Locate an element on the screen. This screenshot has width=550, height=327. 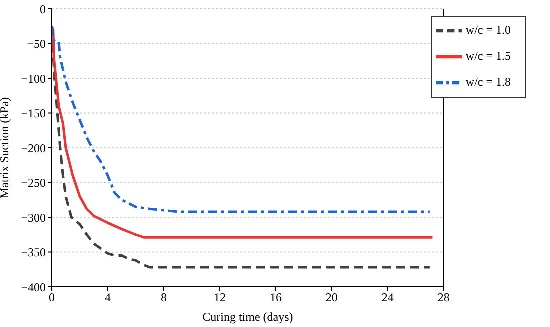
y-tick-label: −250 is located at coordinates (33, 183).